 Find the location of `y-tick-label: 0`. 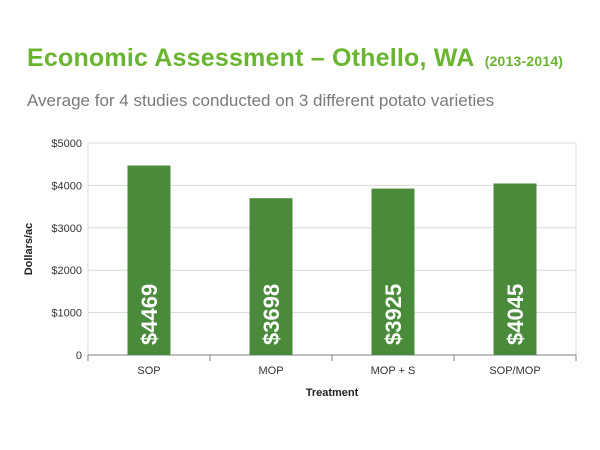

y-tick-label: 0 is located at coordinates (79, 356).